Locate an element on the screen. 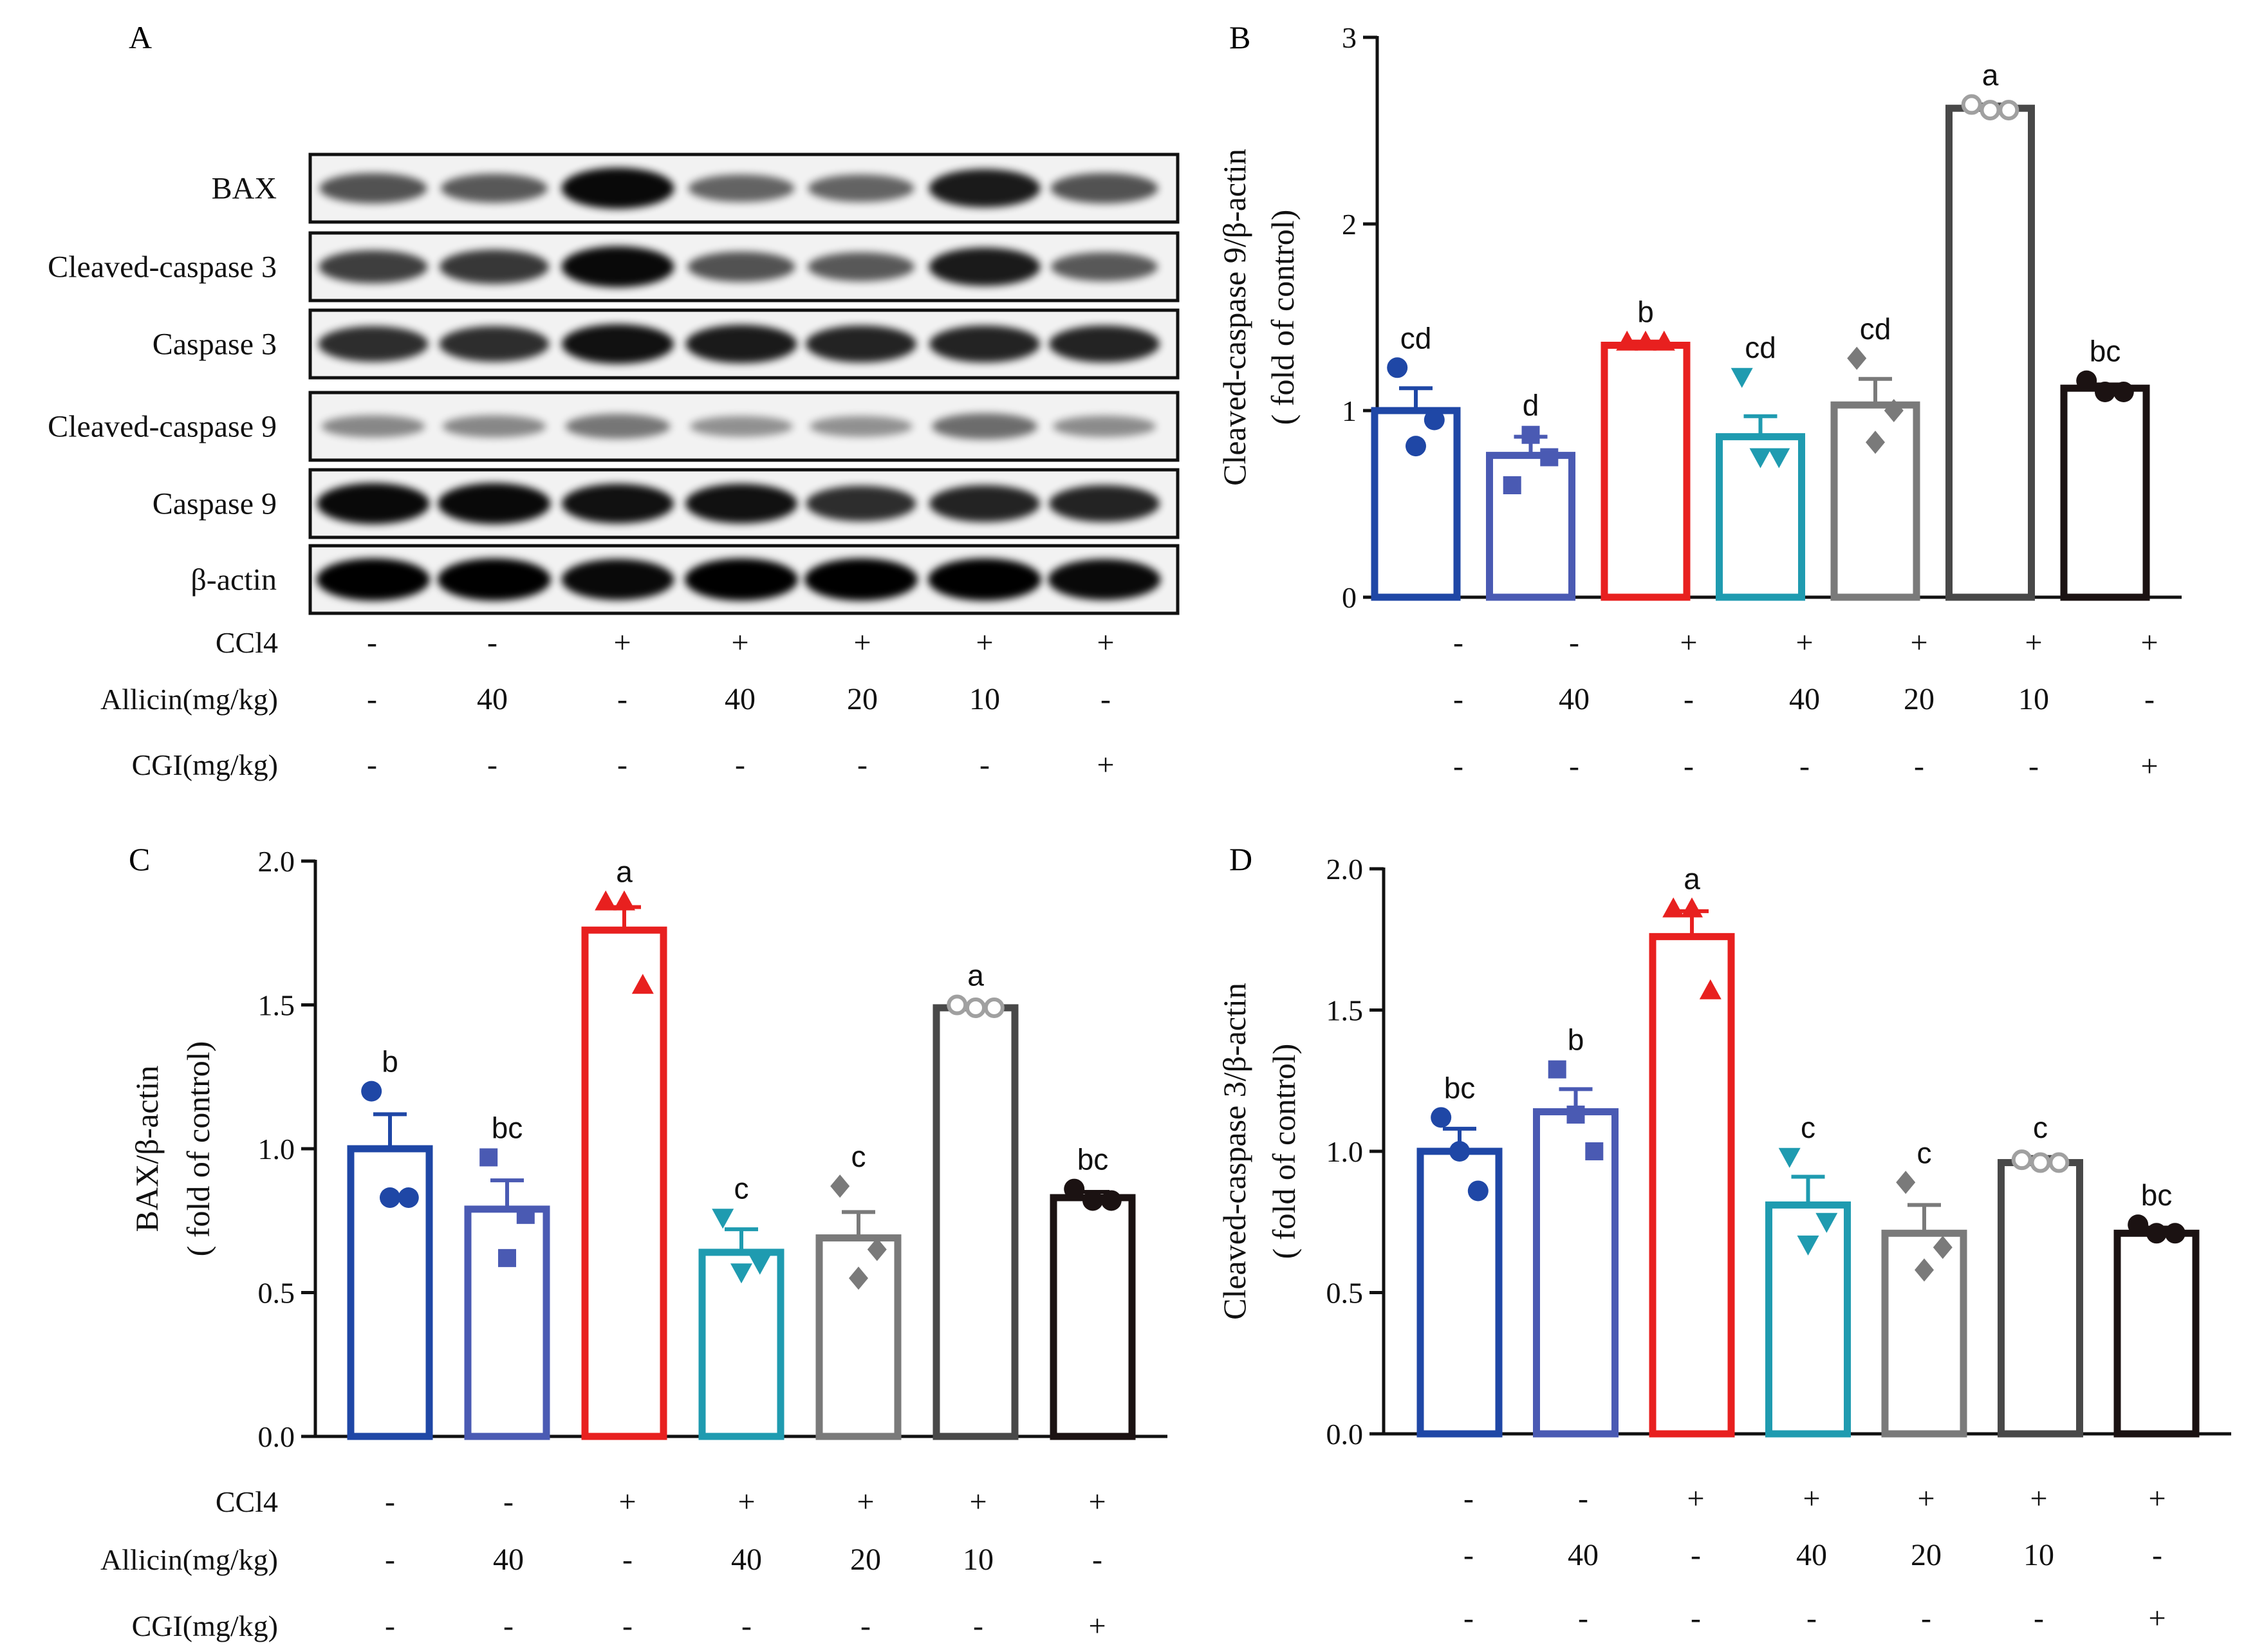 The image size is (2246, 1652). condition-row-label: CGI(mg/kg) is located at coordinates (205, 764).